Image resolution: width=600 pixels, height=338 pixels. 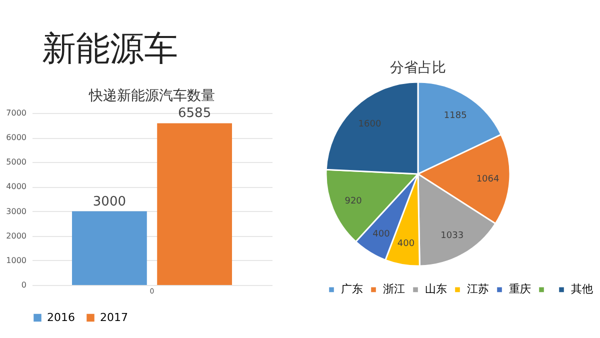 I want to click on y-tick-label: 7000, so click(x=16, y=113).